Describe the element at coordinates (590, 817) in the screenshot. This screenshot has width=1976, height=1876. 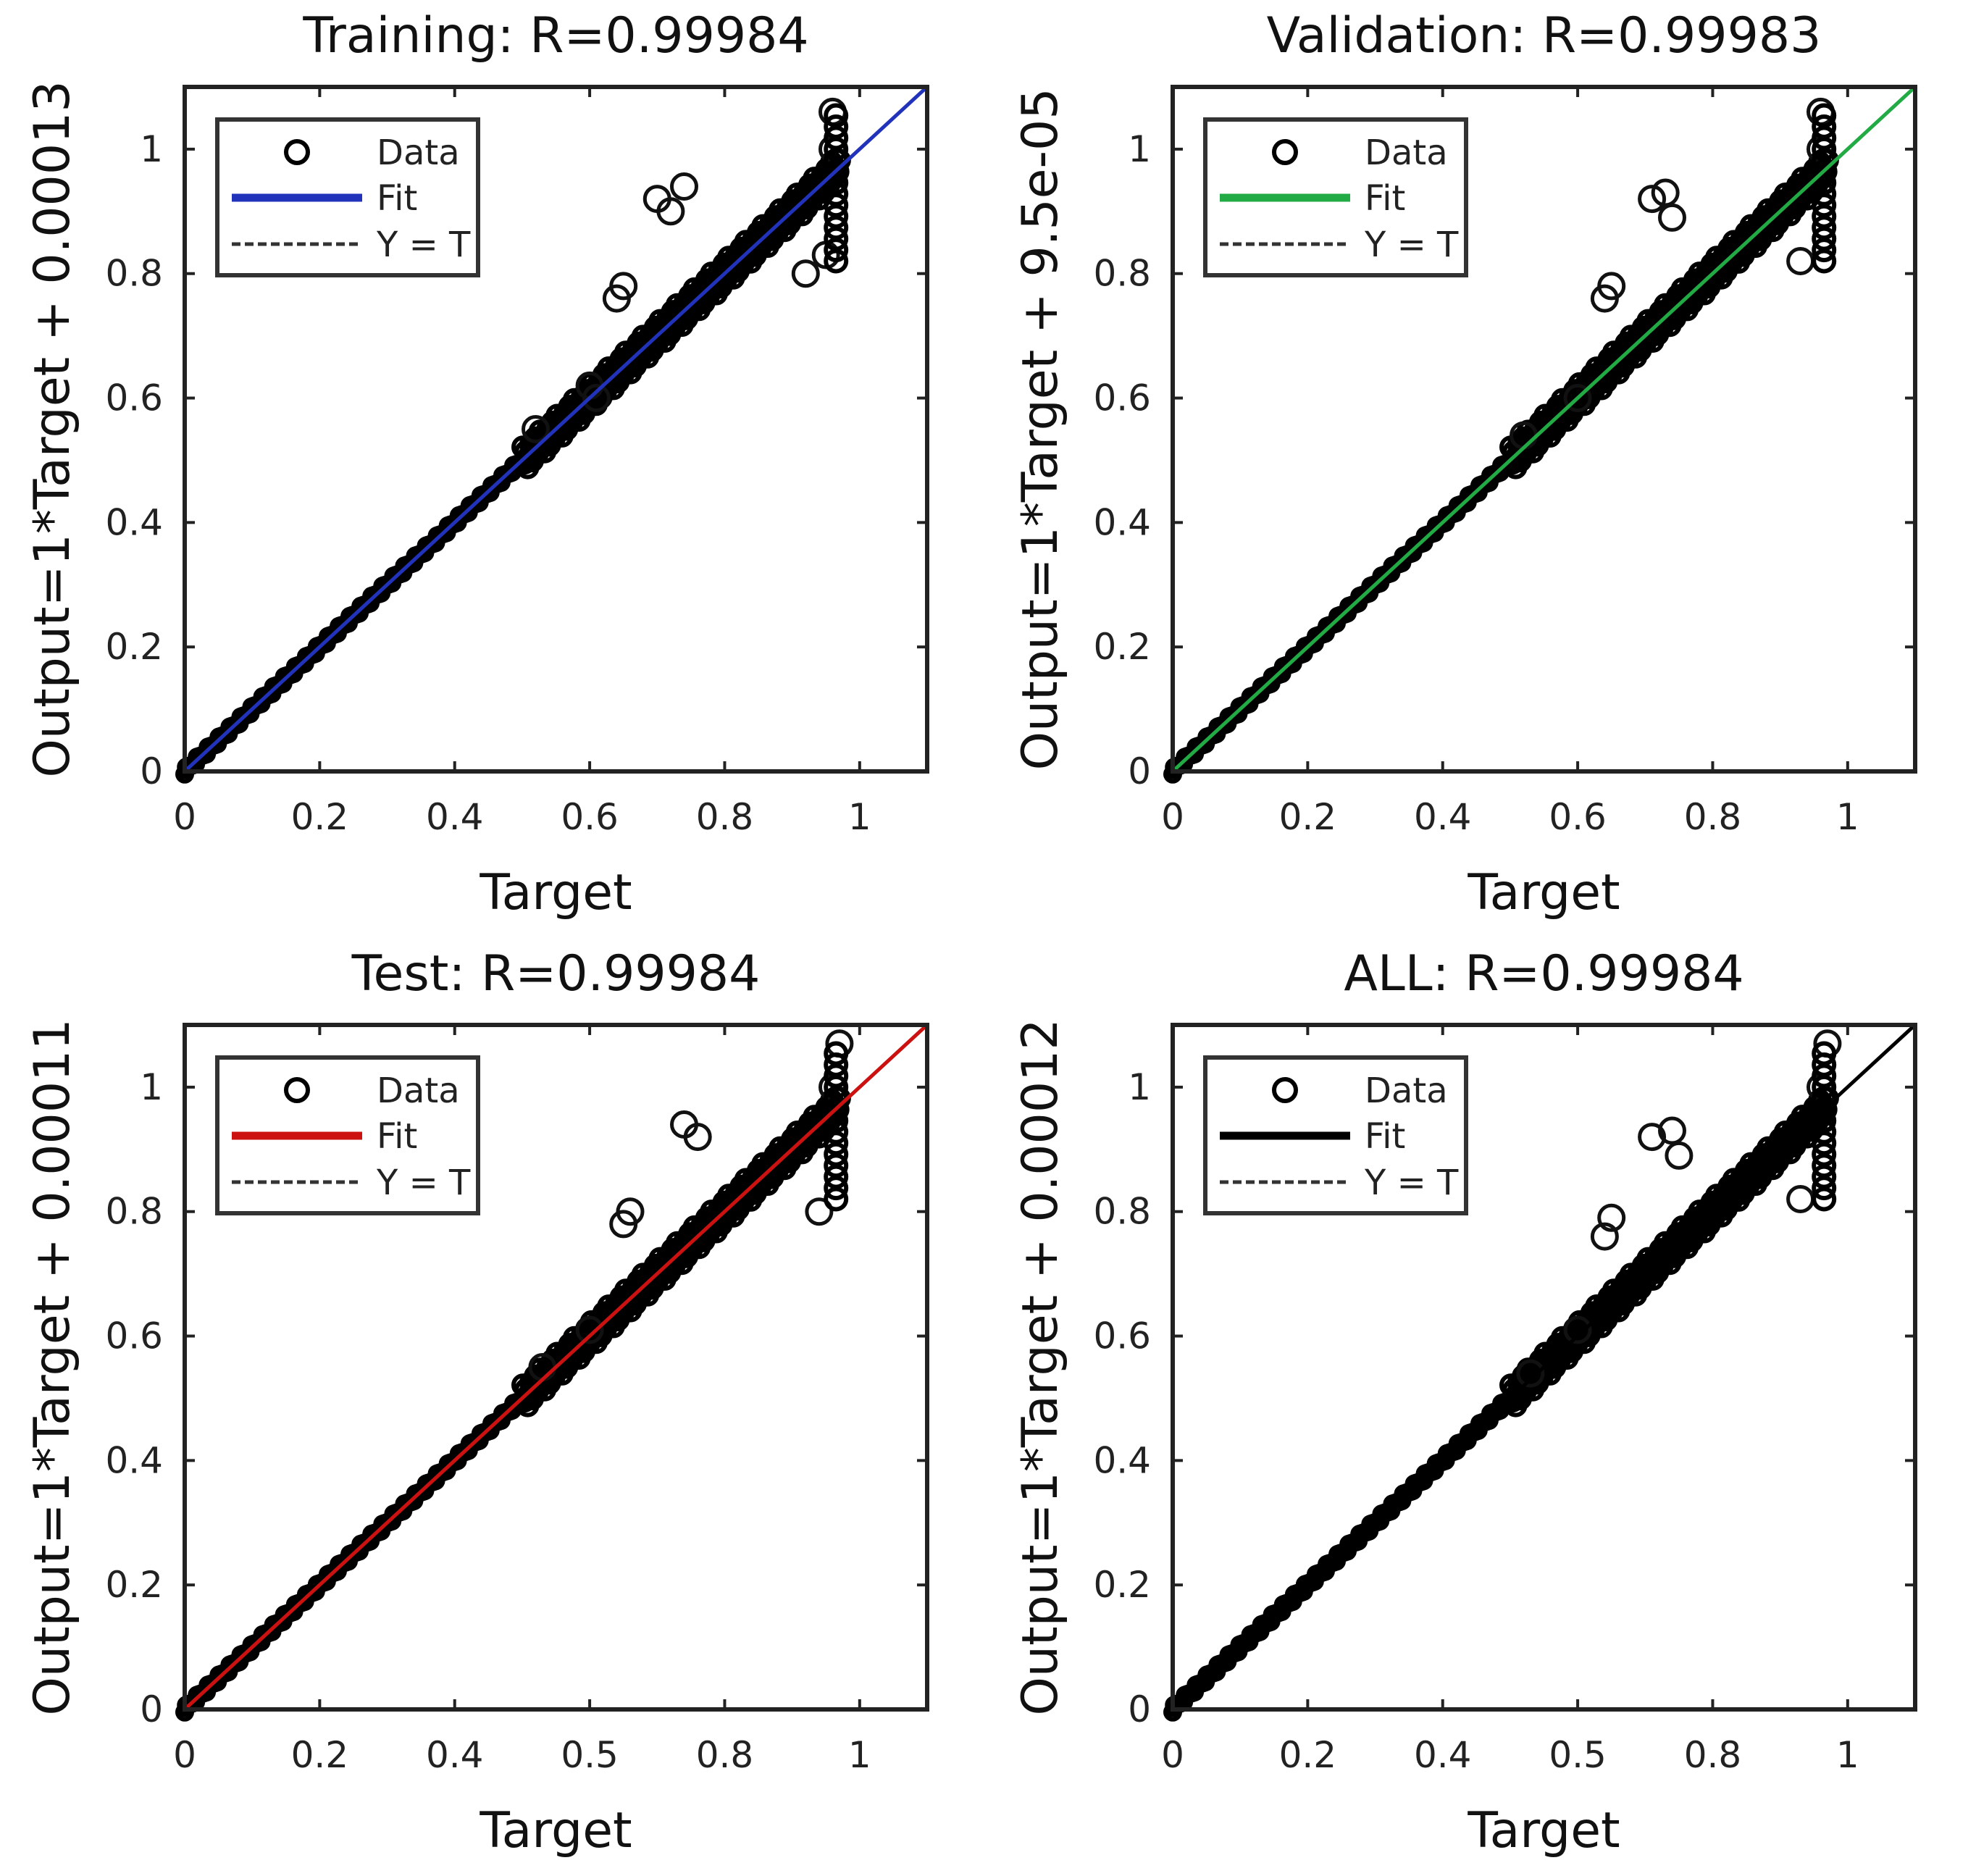
I see `x-tick-label: 0.6` at that location.